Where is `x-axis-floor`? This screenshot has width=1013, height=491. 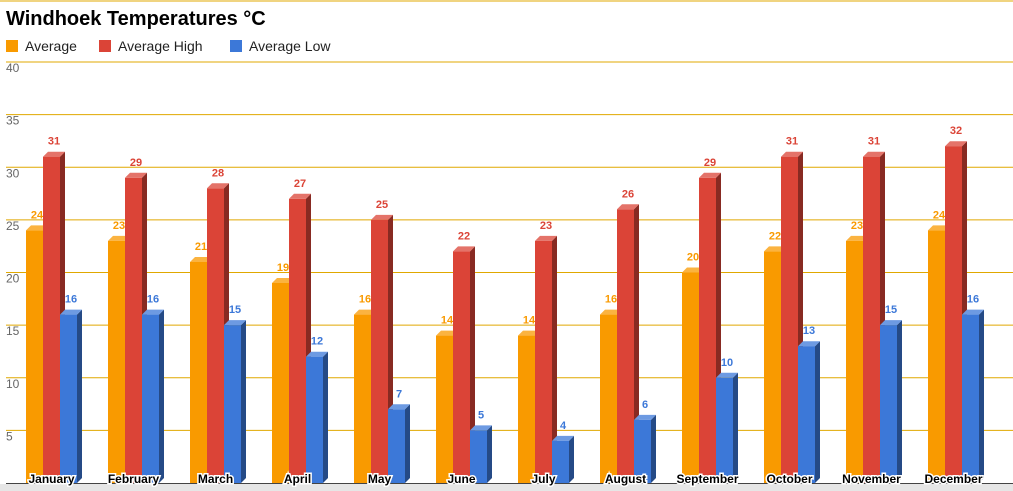 x-axis-floor is located at coordinates (506, 487).